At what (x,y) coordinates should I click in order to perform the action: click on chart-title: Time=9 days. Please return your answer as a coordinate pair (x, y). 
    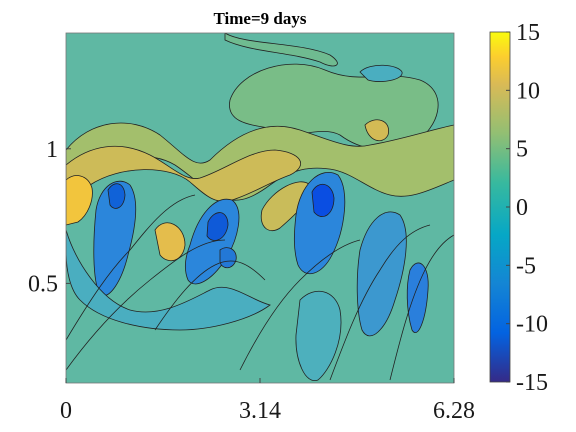
    Looking at the image, I should click on (260, 18).